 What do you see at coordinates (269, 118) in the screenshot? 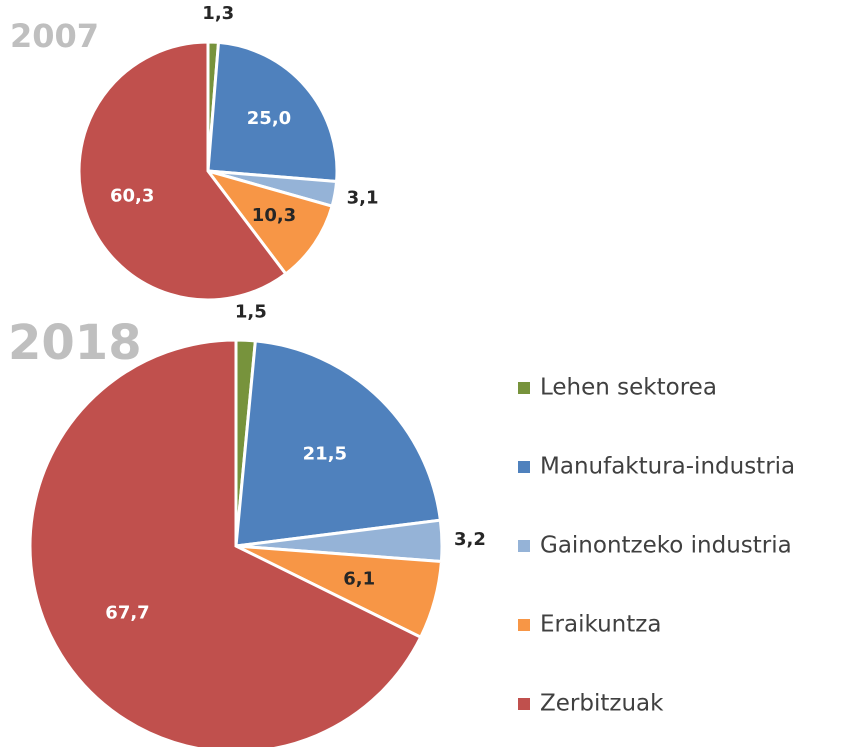
I see `data-label: 25,0` at bounding box center [269, 118].